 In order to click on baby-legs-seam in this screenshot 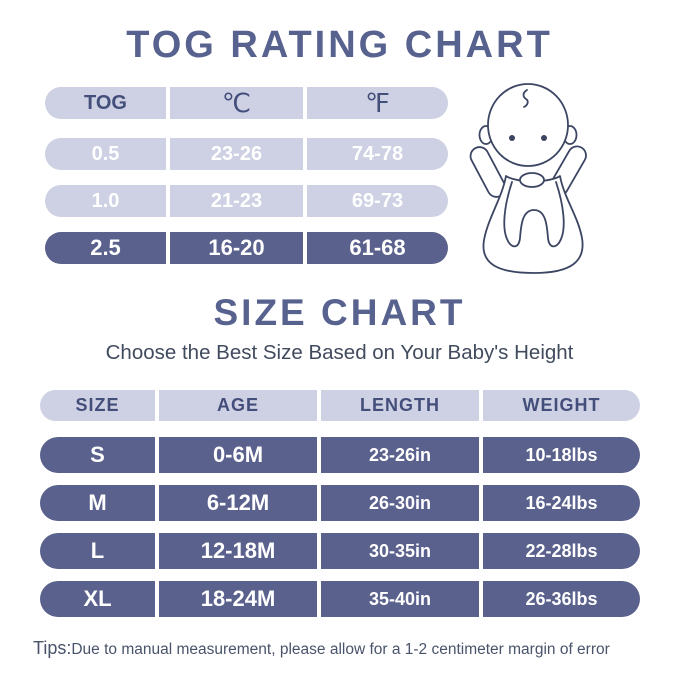, I will do `click(534, 214)`.